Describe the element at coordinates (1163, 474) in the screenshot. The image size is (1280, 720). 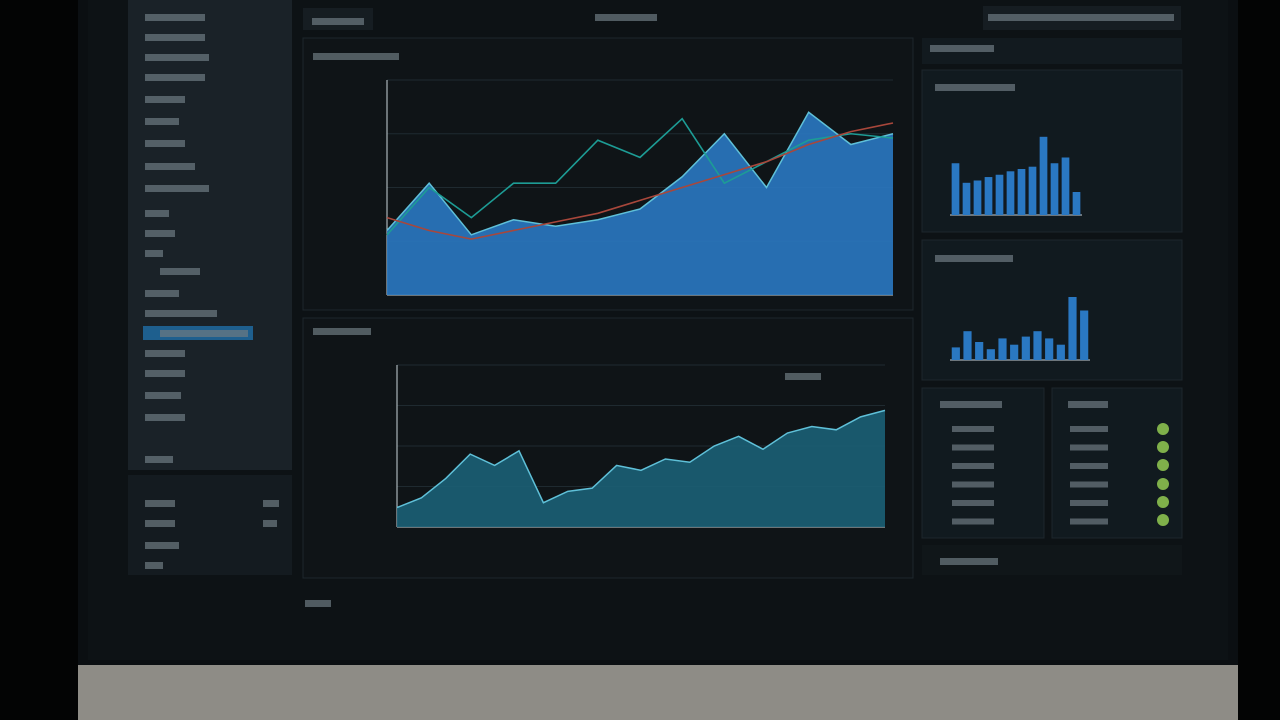
I see `status-dots` at that location.